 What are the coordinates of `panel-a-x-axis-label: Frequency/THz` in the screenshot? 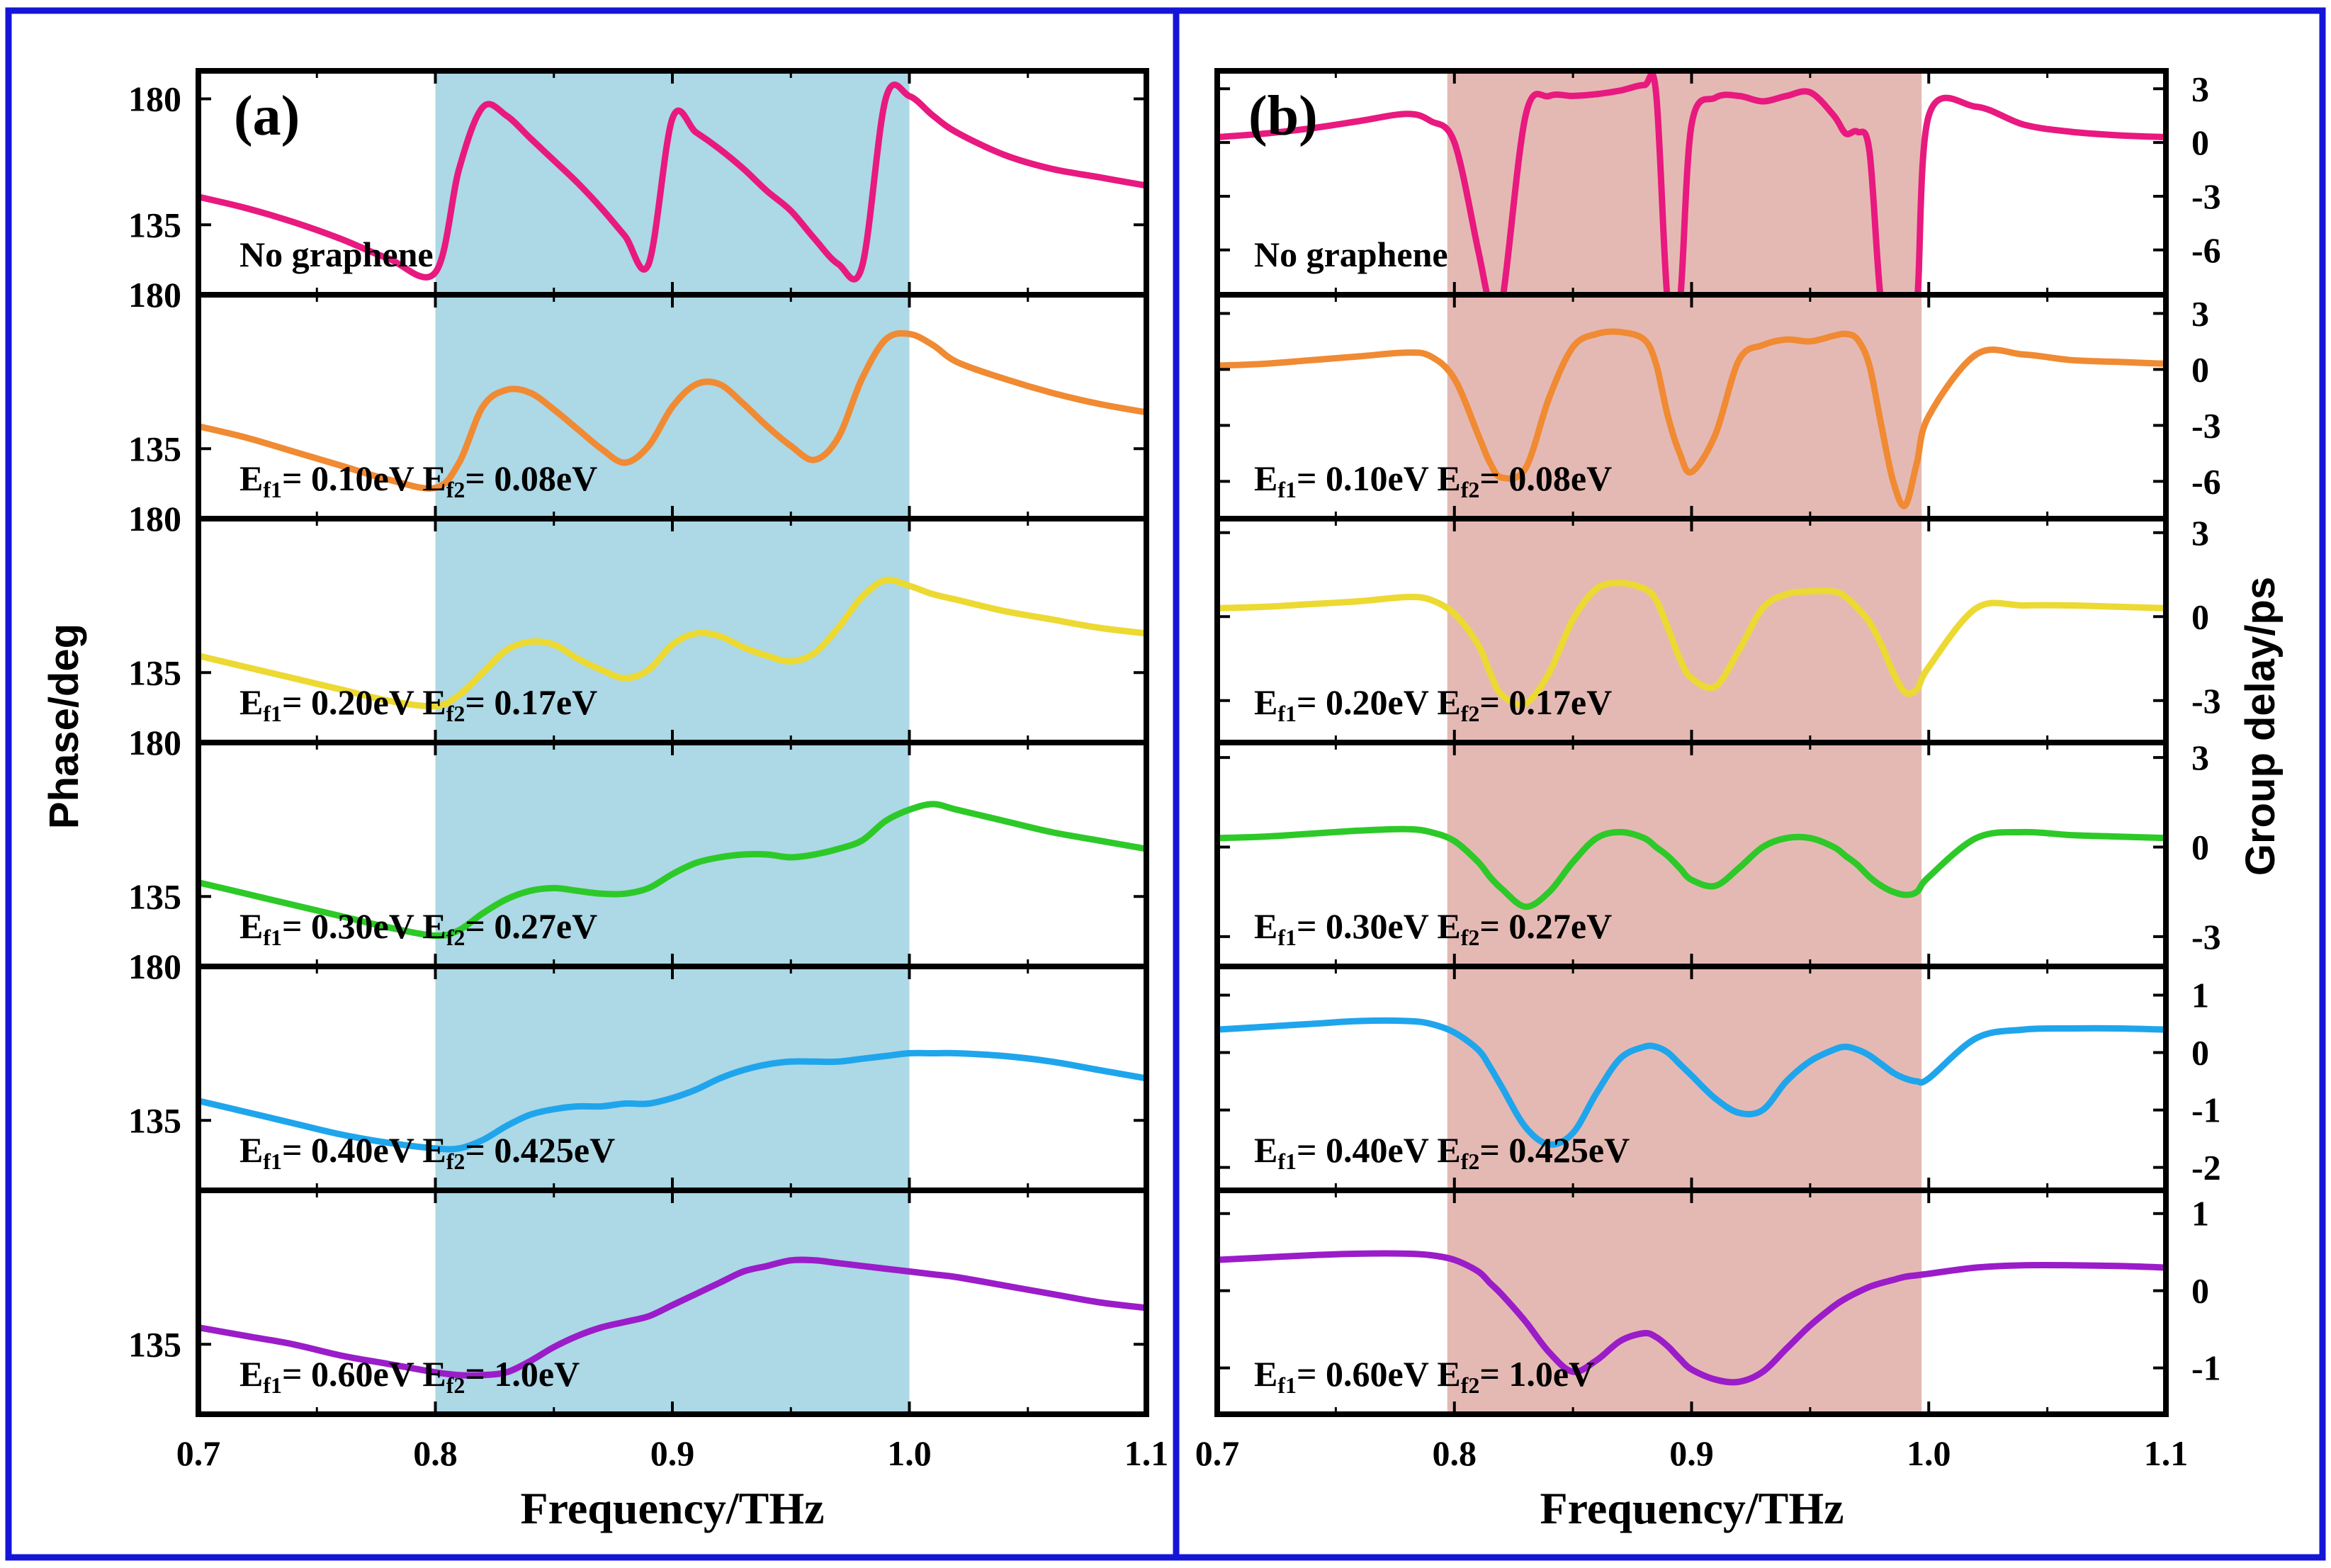 It's located at (673, 1508).